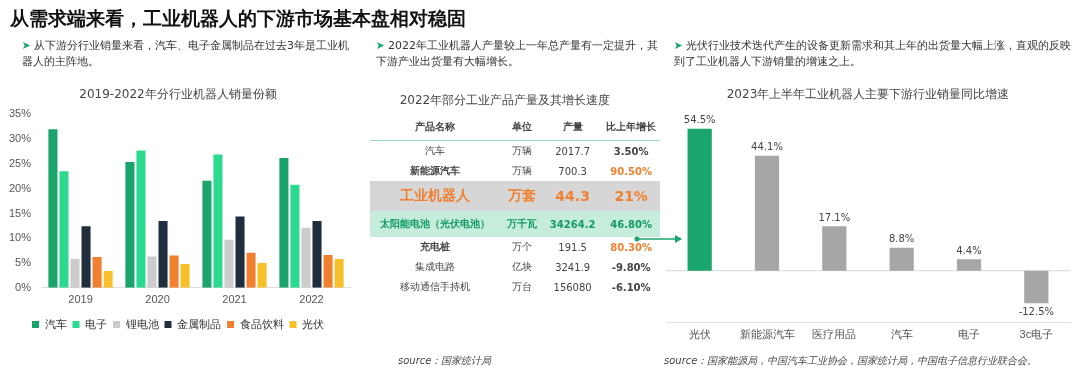 The height and width of the screenshot is (374, 1080). What do you see at coordinates (699, 334) in the screenshot?
I see `x-tick-label: 光伏` at bounding box center [699, 334].